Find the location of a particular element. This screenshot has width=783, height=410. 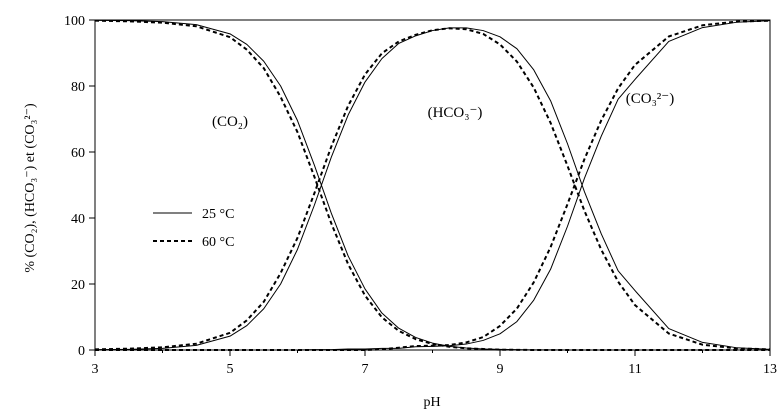

y-tick-label: 40 is located at coordinates (78, 219).